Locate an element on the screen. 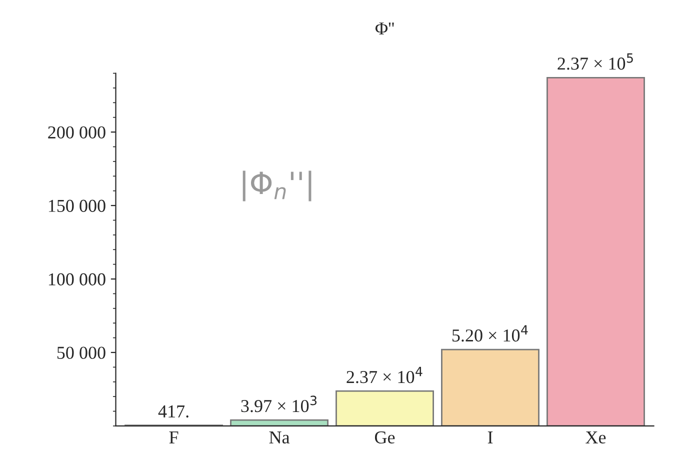 The image size is (681, 458). data-label: 5.20 × 10$^{4}$ is located at coordinates (490, 333).